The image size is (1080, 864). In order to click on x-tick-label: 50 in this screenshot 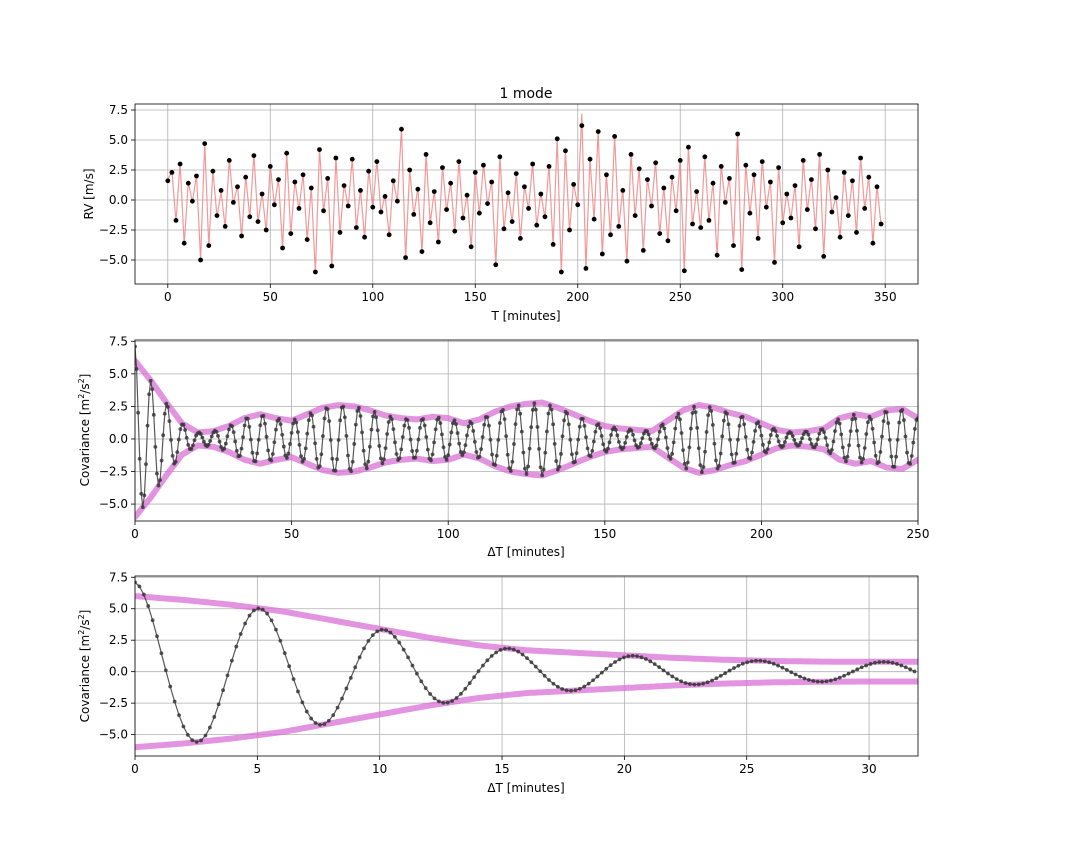, I will do `click(270, 297)`.